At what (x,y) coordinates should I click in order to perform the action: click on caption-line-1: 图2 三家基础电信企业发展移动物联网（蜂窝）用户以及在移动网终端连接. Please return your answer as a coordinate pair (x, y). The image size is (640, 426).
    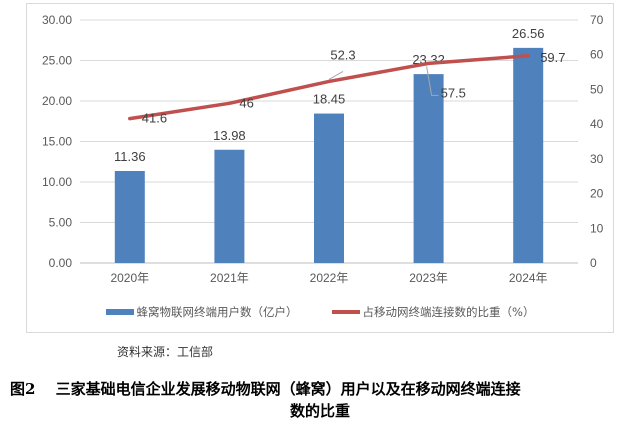
    Looking at the image, I should click on (265, 389).